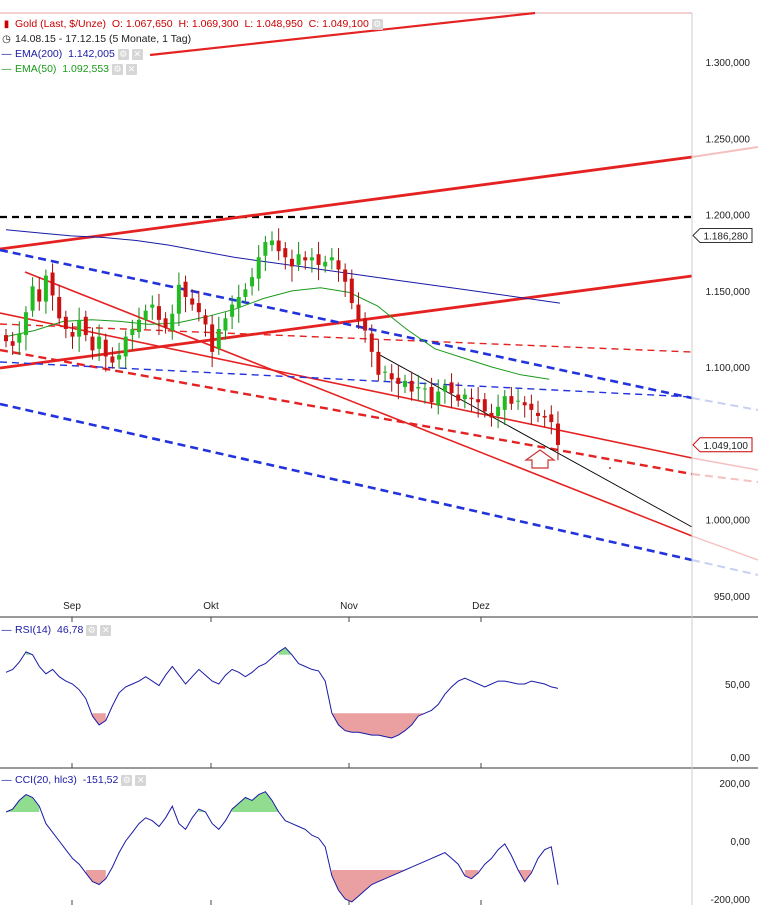 The height and width of the screenshot is (905, 758). I want to click on upper-trend-line-ext, so click(724, 152).